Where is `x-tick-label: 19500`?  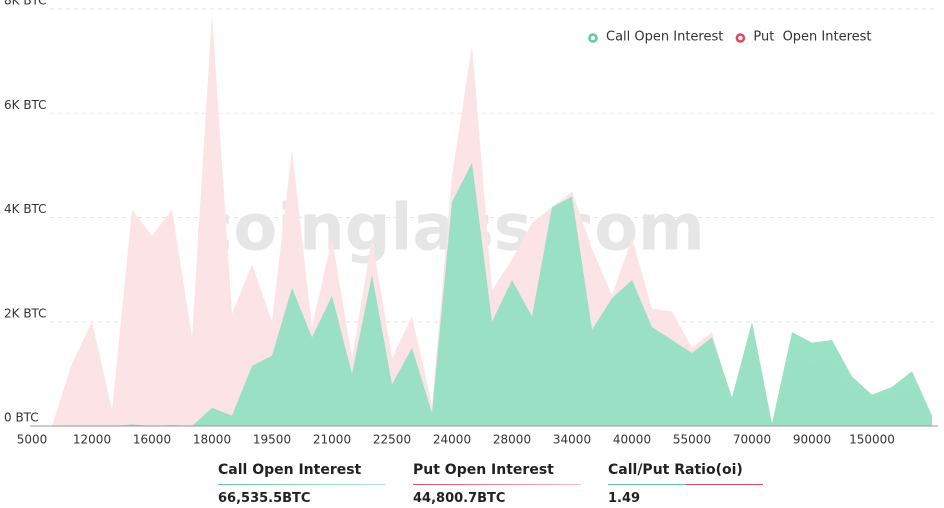
x-tick-label: 19500 is located at coordinates (272, 440).